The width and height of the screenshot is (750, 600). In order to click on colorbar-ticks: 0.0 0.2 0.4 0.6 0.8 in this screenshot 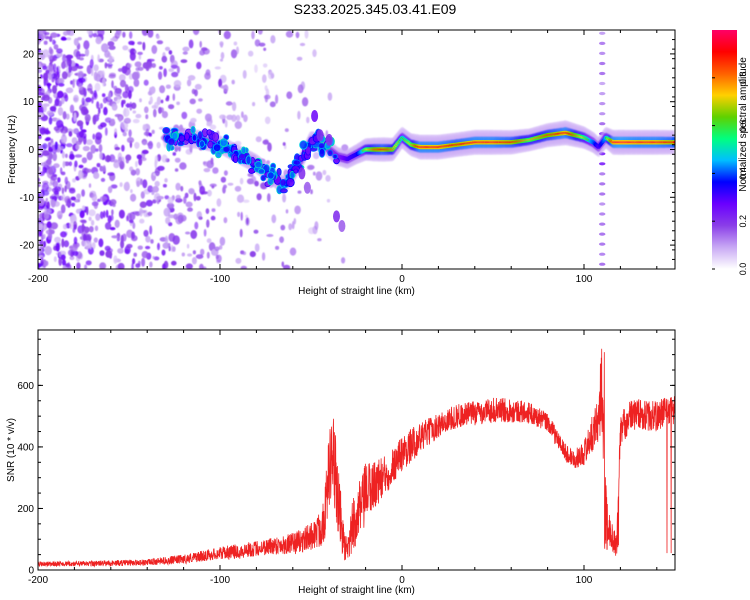, I will do `click(730, 173)`.